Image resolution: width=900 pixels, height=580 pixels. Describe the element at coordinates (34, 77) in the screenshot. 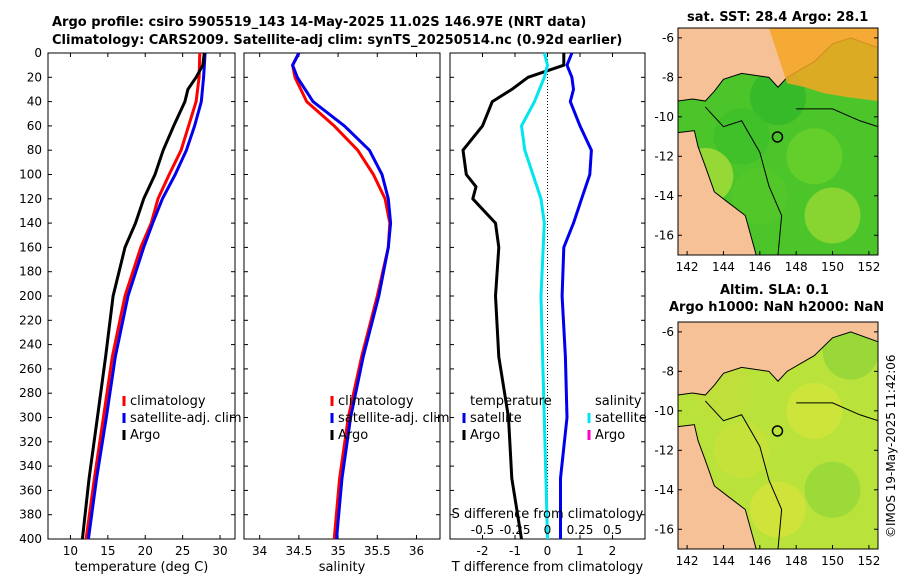

I see `y-tick-label: 20` at that location.